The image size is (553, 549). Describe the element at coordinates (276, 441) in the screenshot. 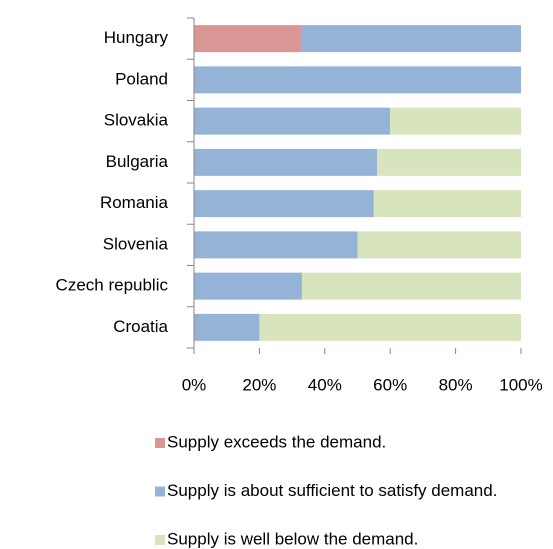

I see `legend-label: Supply exceeds the demand.` at that location.